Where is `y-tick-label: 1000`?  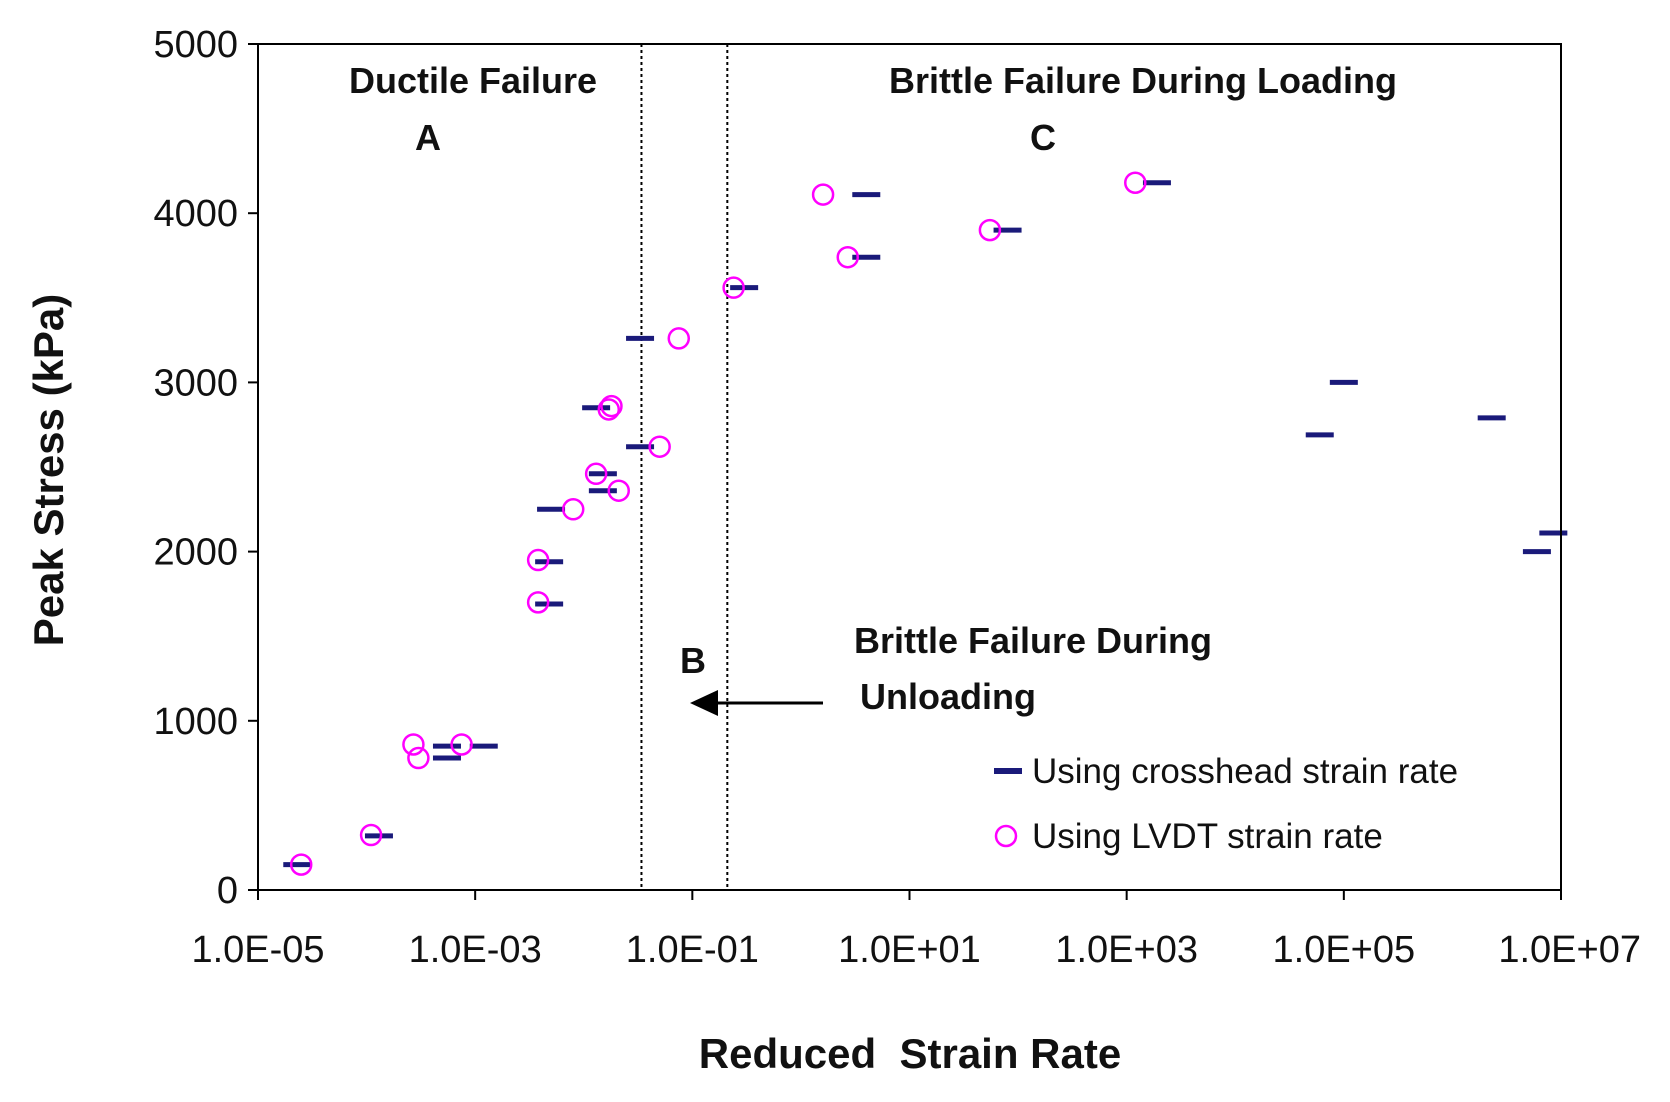 y-tick-label: 1000 is located at coordinates (195, 722).